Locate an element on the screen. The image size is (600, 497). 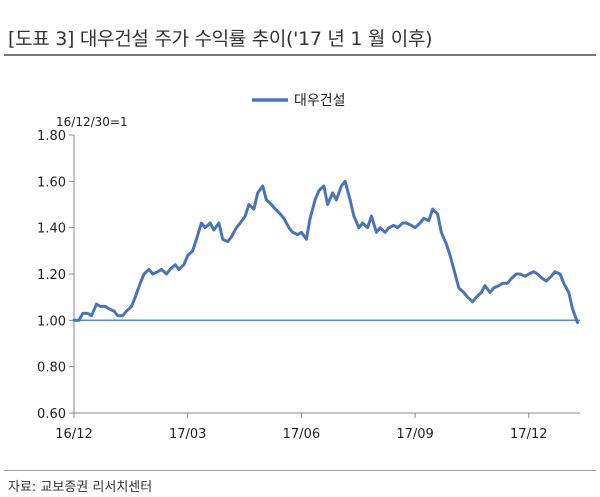
x-tick-label: 16/12 is located at coordinates (73, 434).